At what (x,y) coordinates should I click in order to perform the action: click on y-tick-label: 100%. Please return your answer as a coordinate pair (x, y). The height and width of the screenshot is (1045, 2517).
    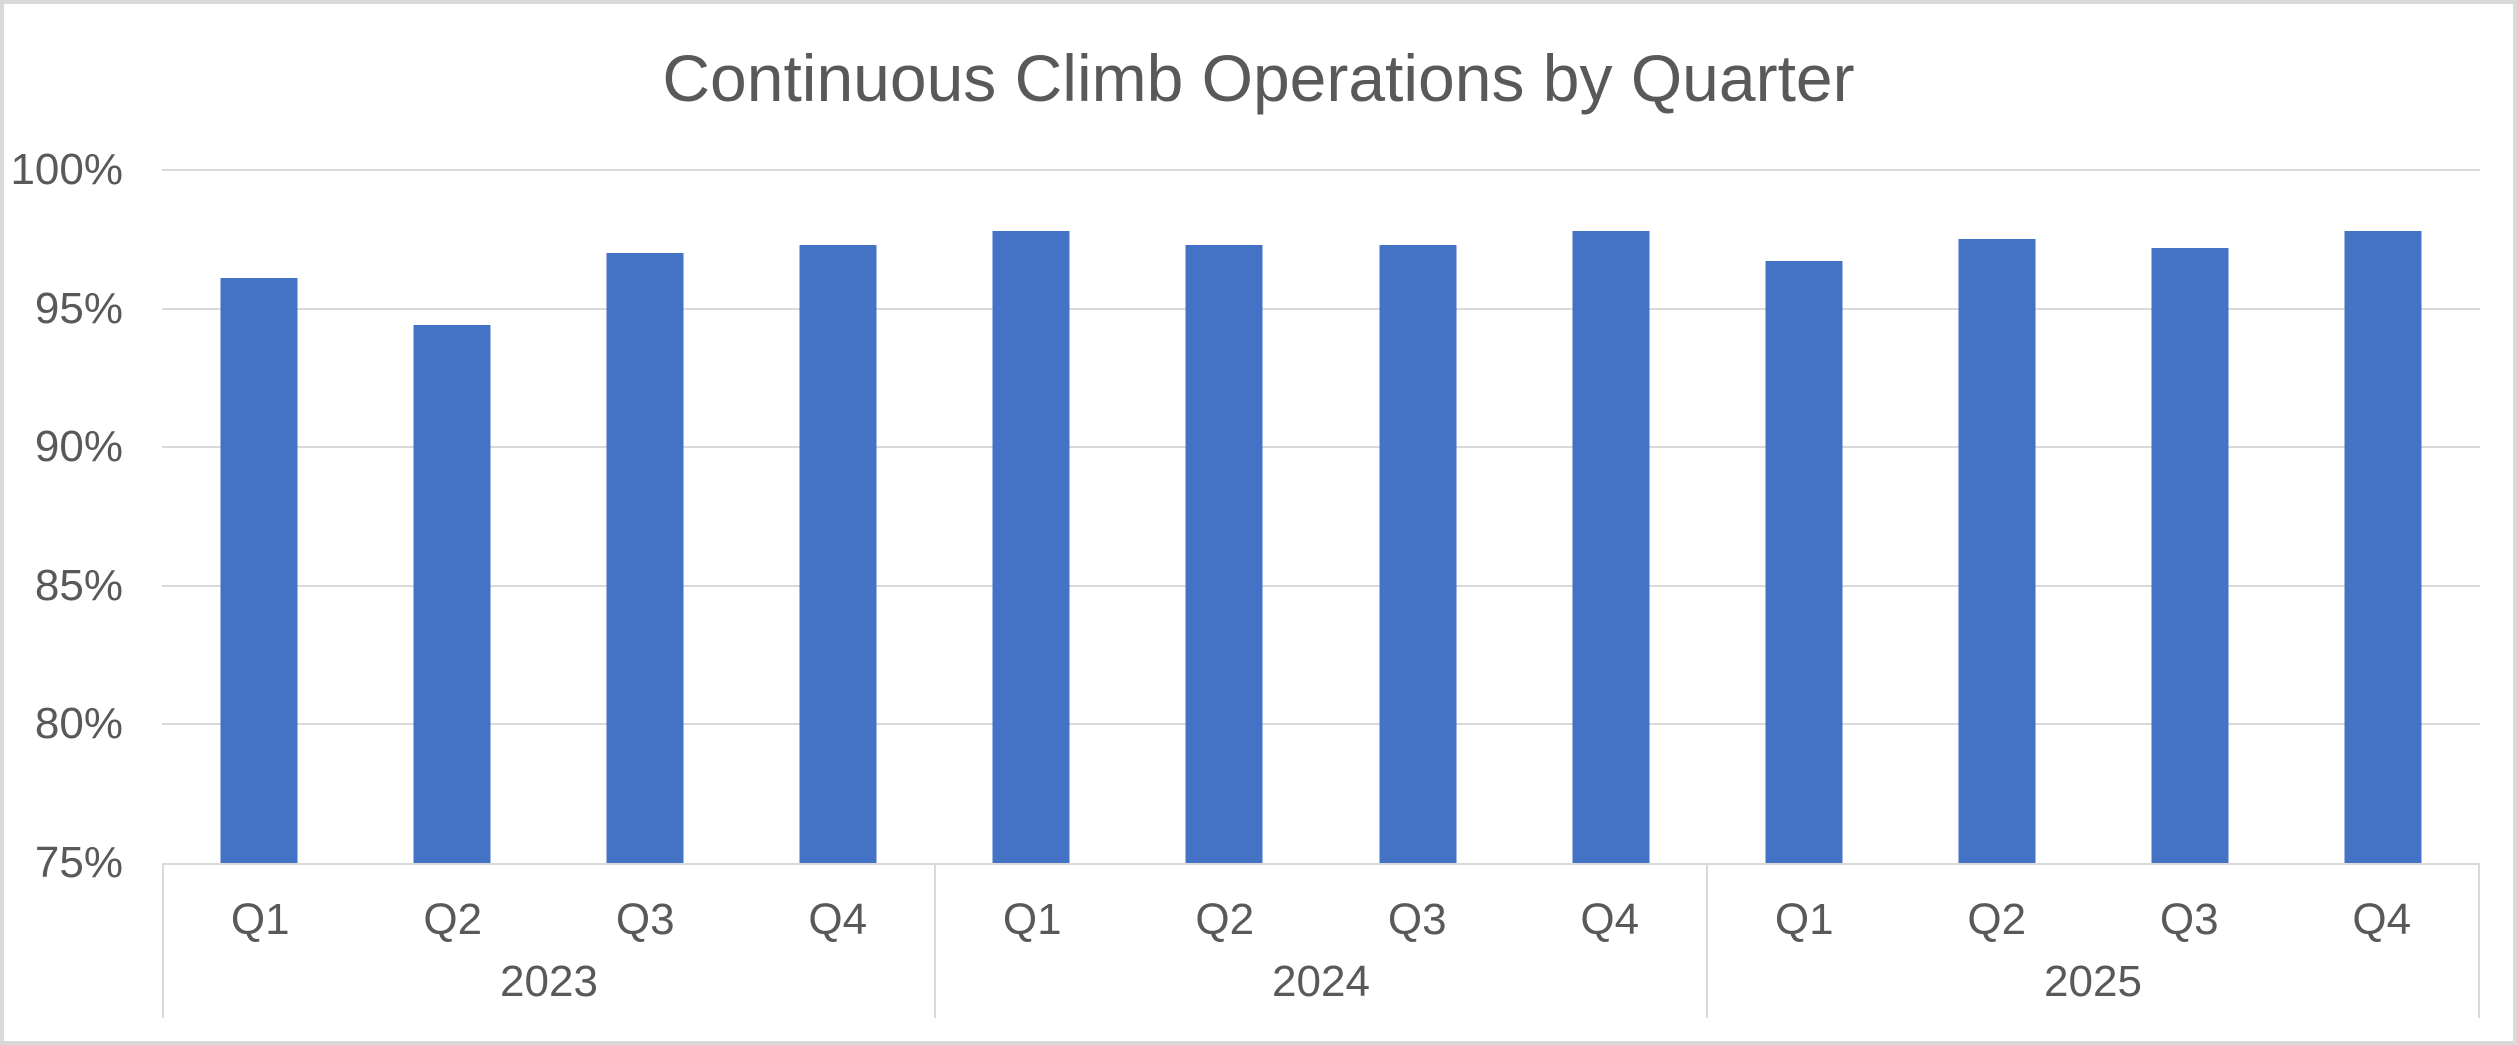
    Looking at the image, I should click on (66, 169).